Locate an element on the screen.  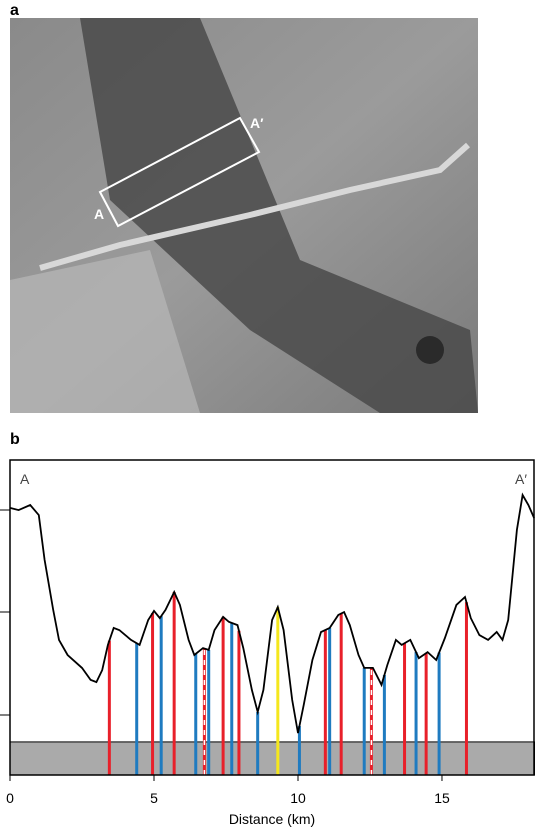
ridge is located at coordinates (254, 206).